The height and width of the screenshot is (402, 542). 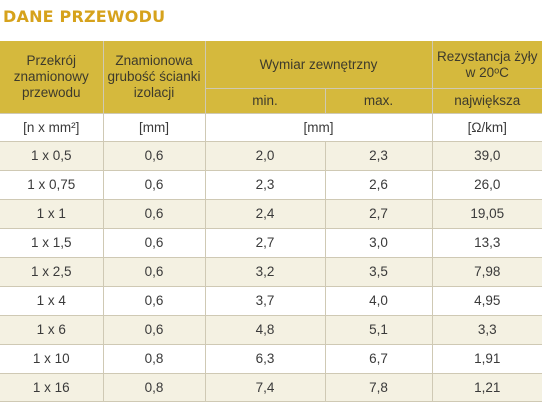 I want to click on header-insulation: Znamionowa grubość ścianki izolacji, so click(x=154, y=77).